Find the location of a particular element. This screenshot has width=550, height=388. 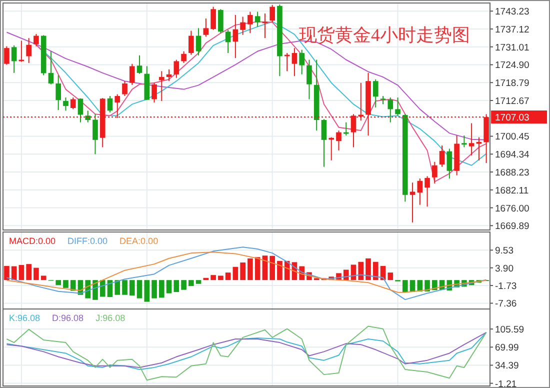

y-tick-label: 1737.12 is located at coordinates (512, 30).